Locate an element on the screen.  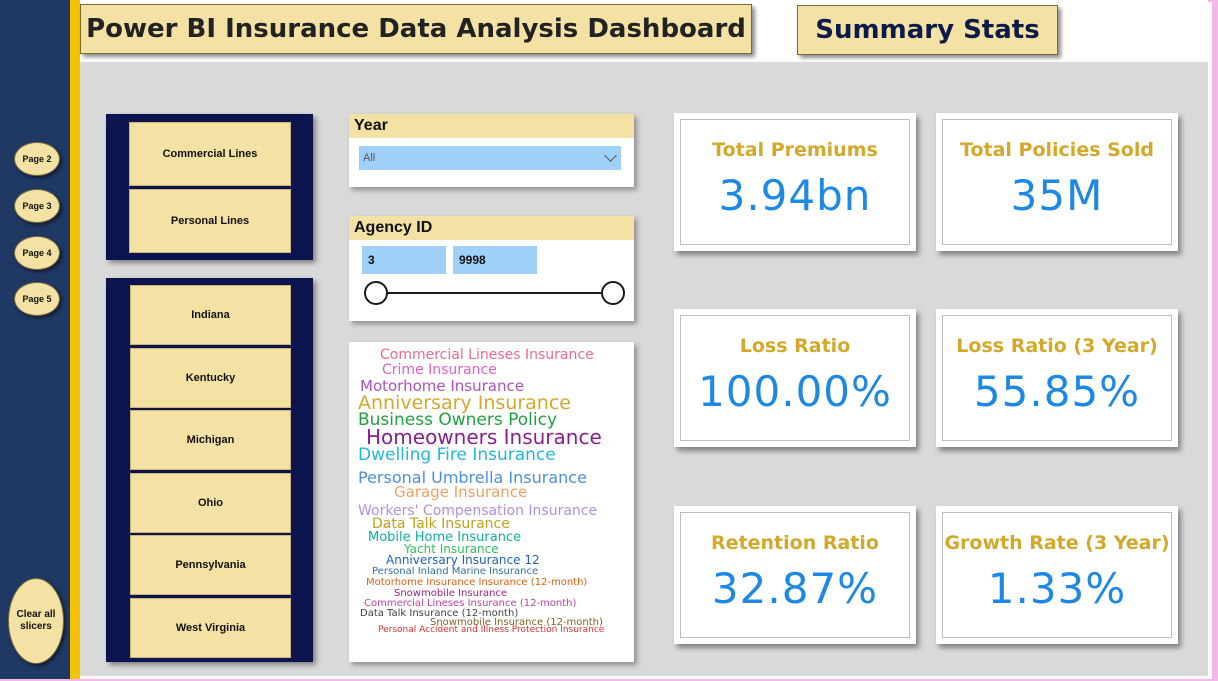
word-cloud-term: Business Owners Policy is located at coordinates (458, 420).